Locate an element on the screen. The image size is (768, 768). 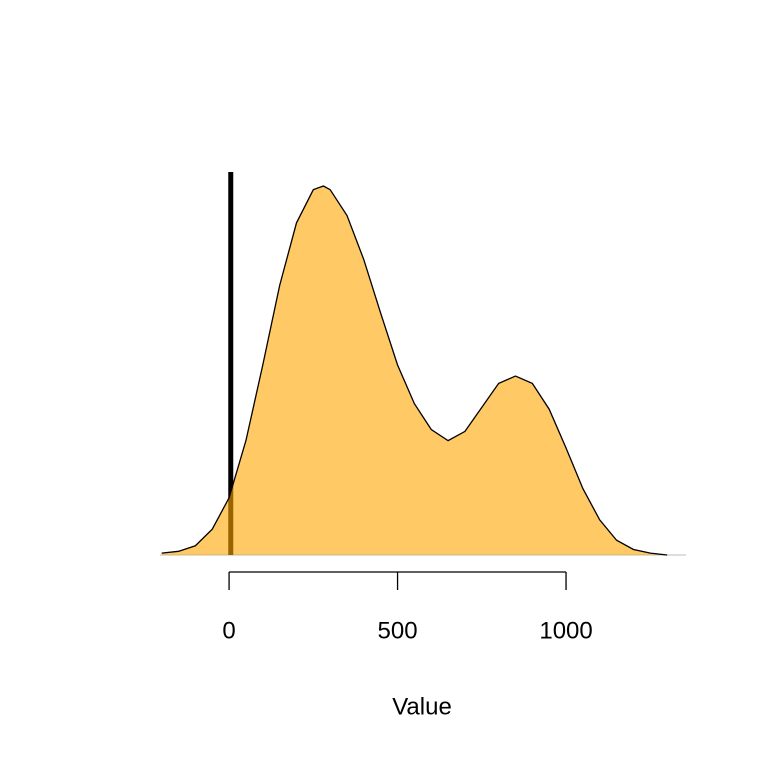
x-tick-label: 0 is located at coordinates (228, 630).